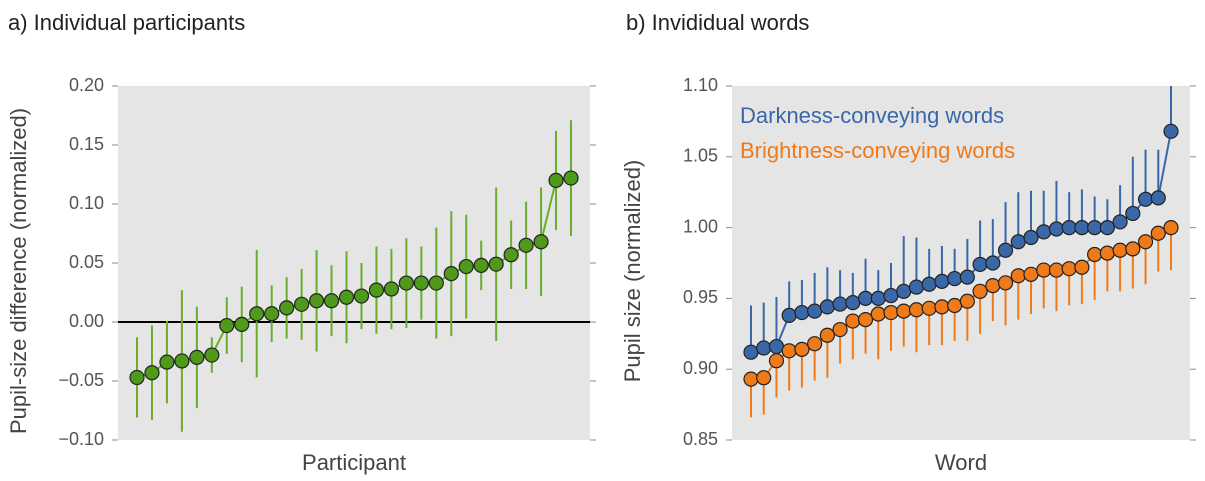 The width and height of the screenshot is (1205, 481). I want to click on panel-title: b) Invididual words, so click(717, 22).